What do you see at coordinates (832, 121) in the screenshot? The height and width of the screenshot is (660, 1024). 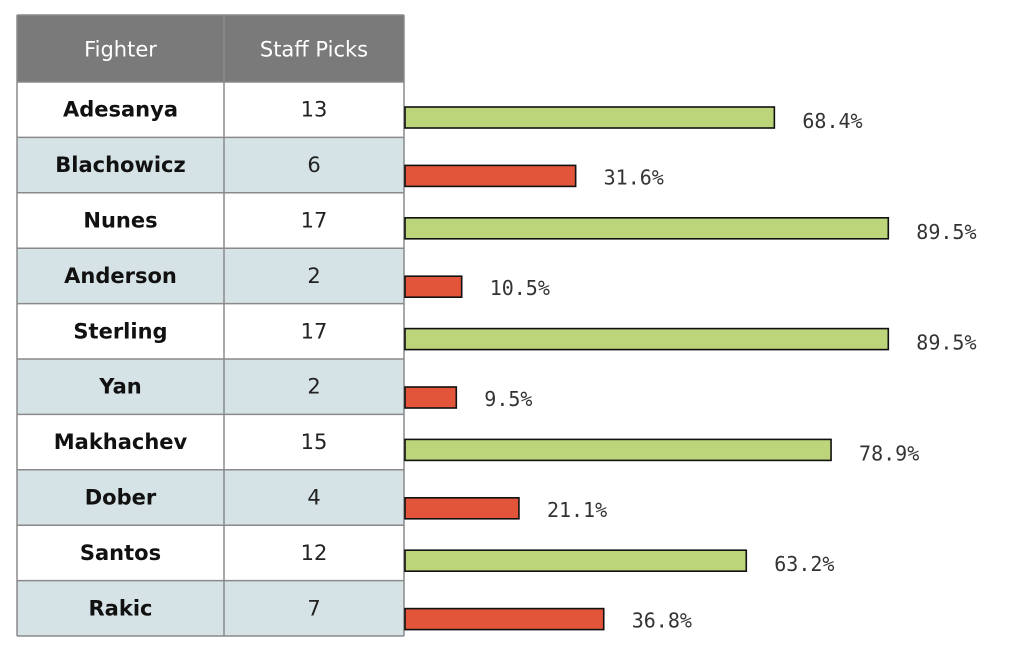 I see `percent-label: 68.4%` at bounding box center [832, 121].